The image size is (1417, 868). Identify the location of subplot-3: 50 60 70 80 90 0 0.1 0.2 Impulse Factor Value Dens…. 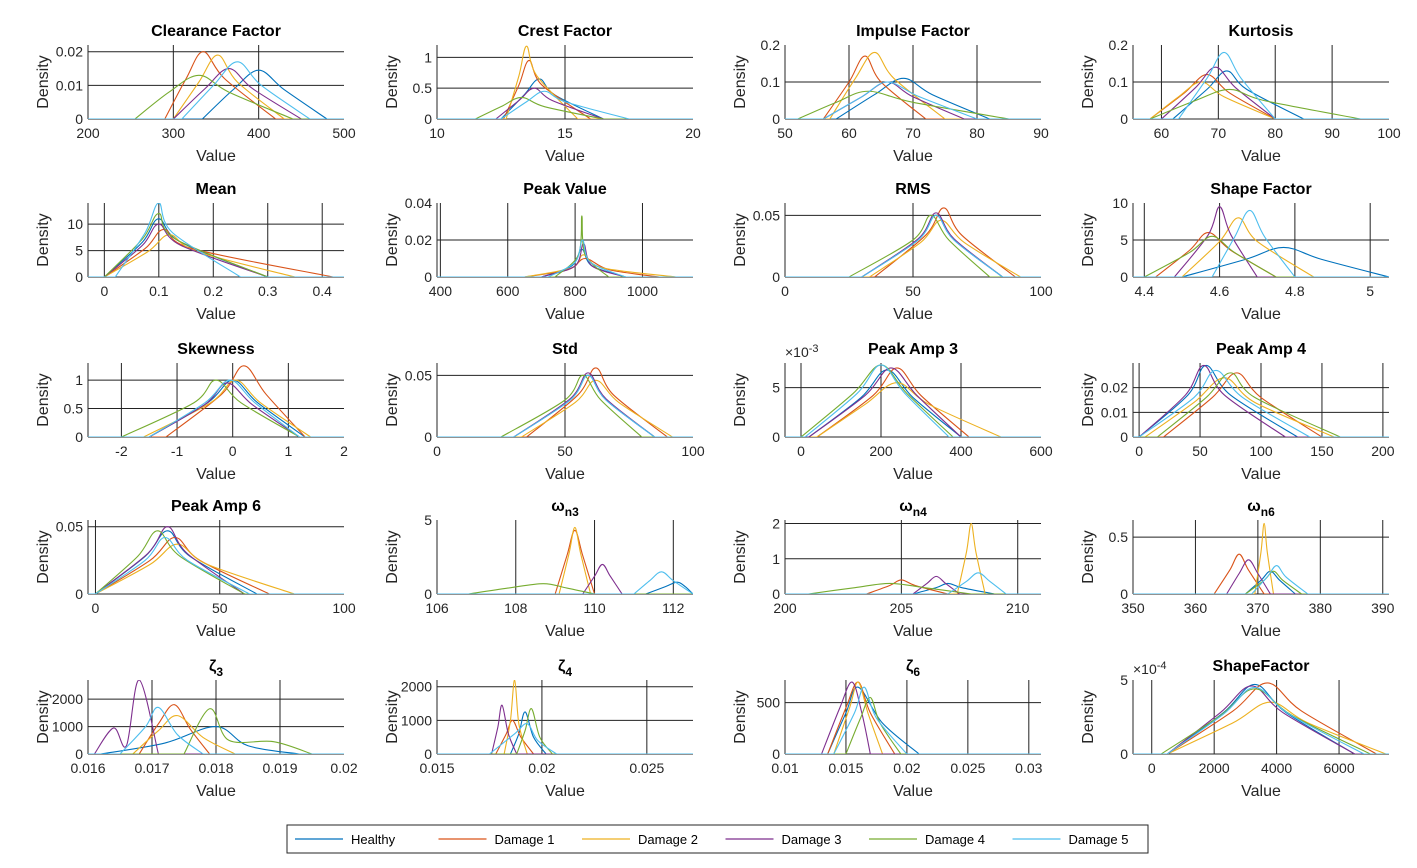
(890, 94).